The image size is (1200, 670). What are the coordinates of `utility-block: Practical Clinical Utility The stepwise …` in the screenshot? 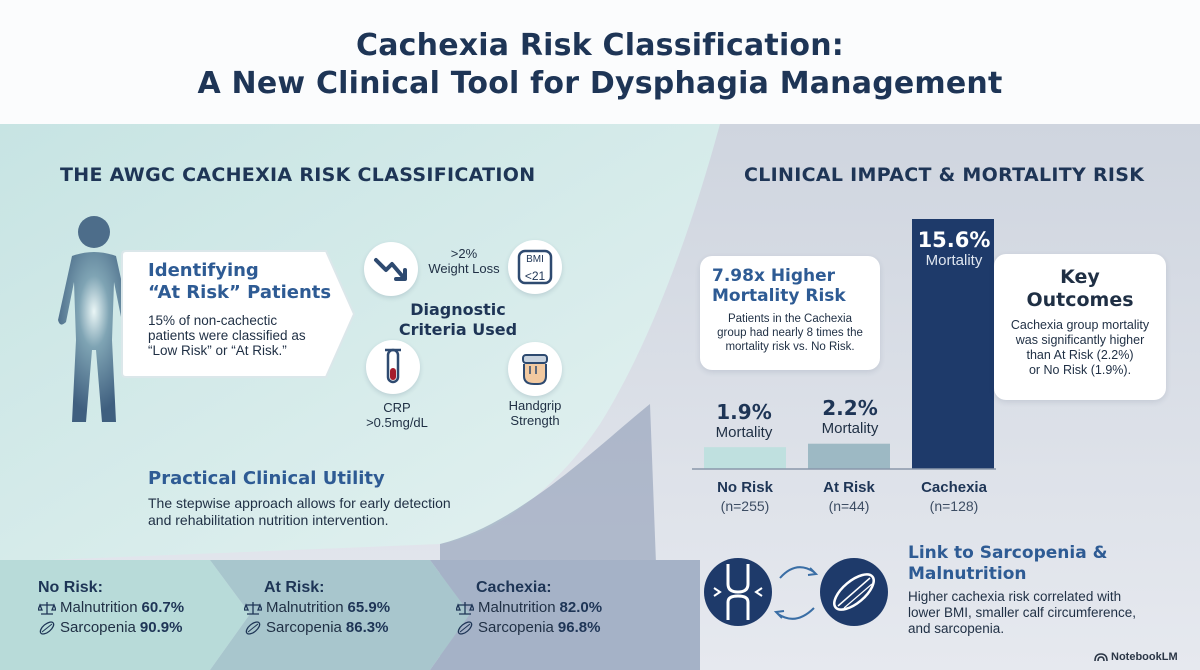 It's located at (299, 498).